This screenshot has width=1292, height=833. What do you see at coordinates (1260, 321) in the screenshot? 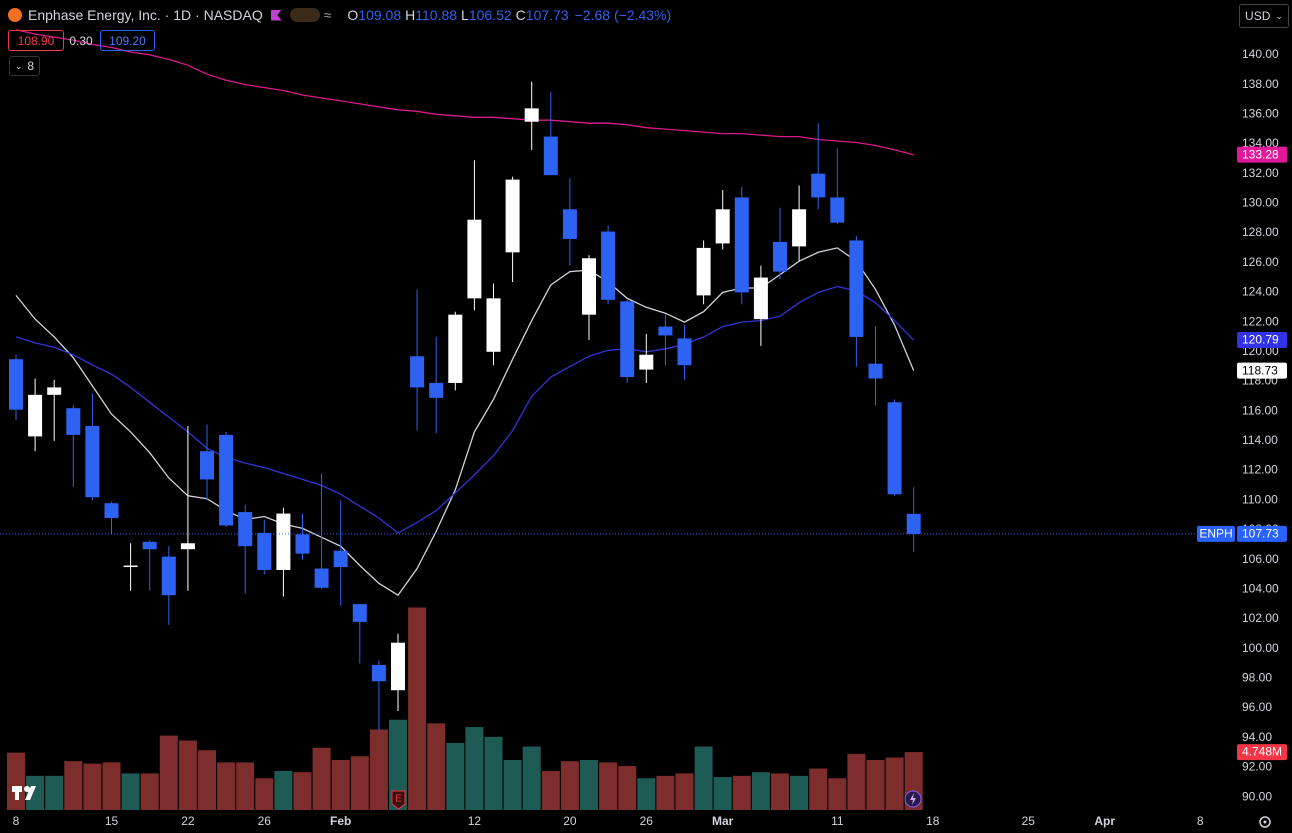
I see `y-tick-label: 122.00` at bounding box center [1260, 321].